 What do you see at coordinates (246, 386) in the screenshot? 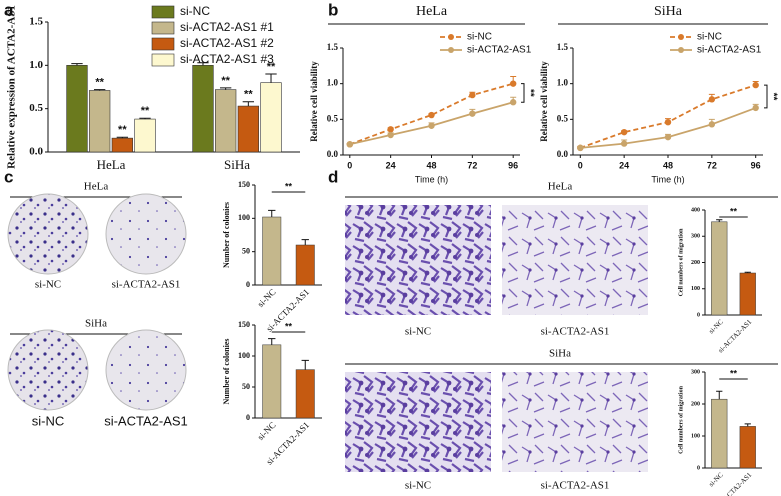
I see `y-tick-label: 50` at bounding box center [246, 386].